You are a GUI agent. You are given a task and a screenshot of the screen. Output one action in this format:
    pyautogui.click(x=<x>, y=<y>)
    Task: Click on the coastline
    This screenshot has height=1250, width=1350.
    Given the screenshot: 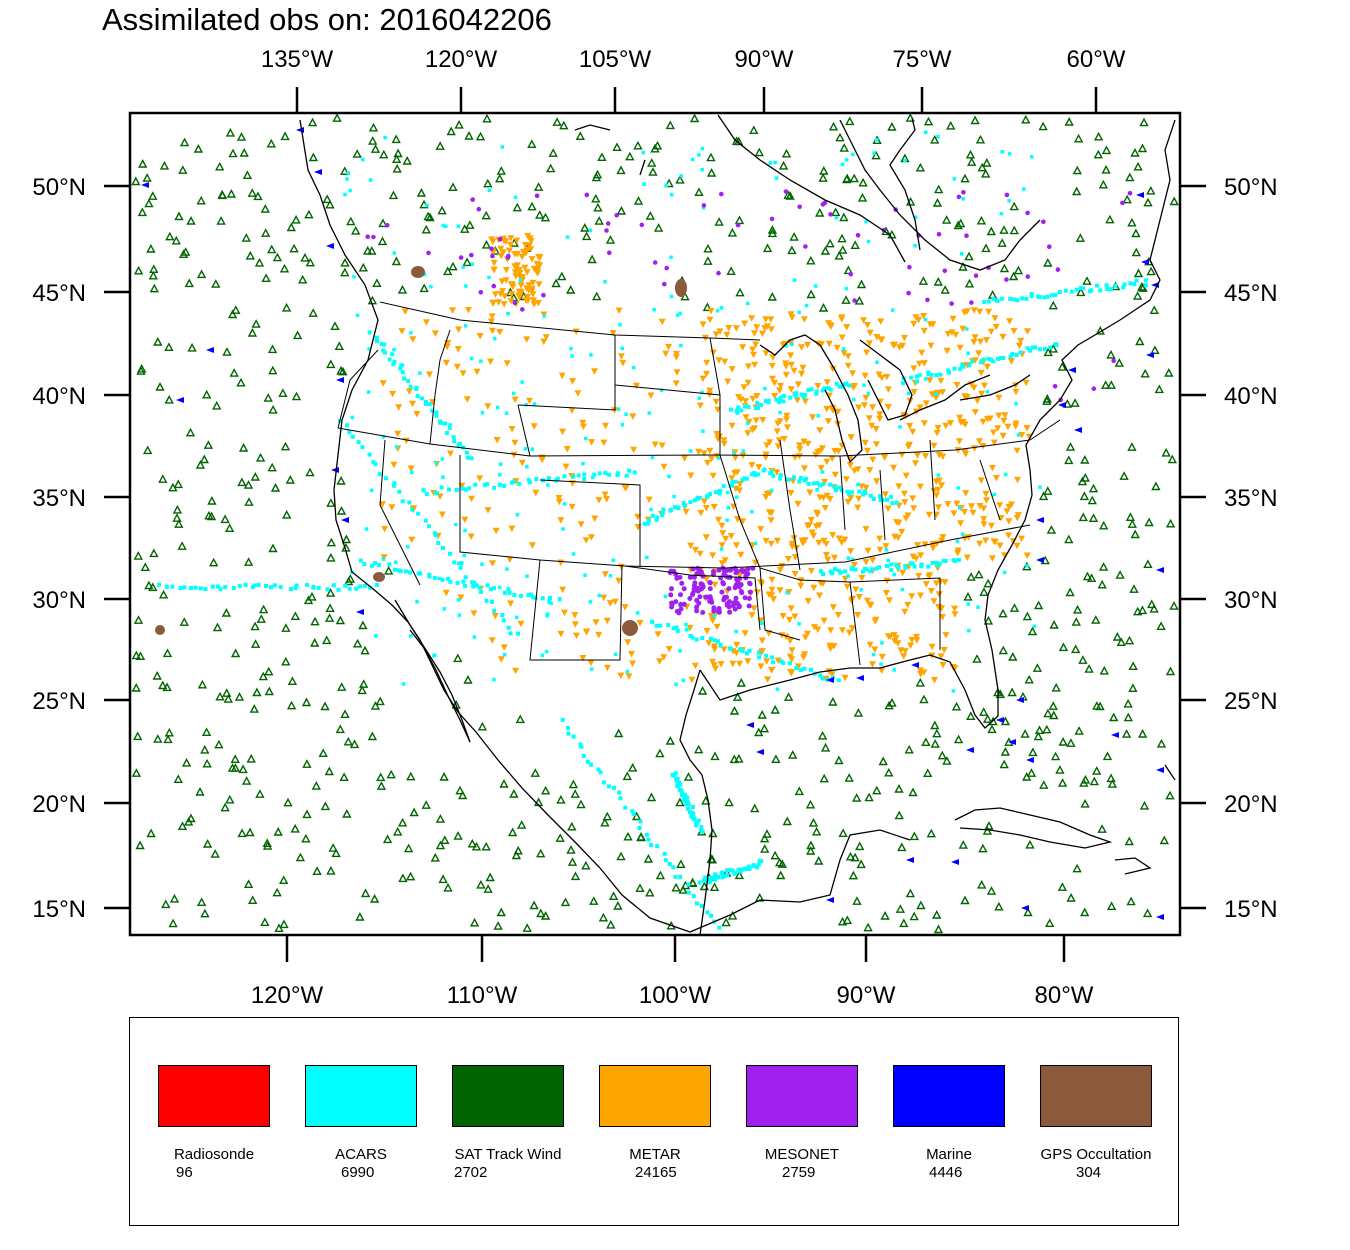 What is the action you would take?
    pyautogui.click(x=1033, y=828)
    